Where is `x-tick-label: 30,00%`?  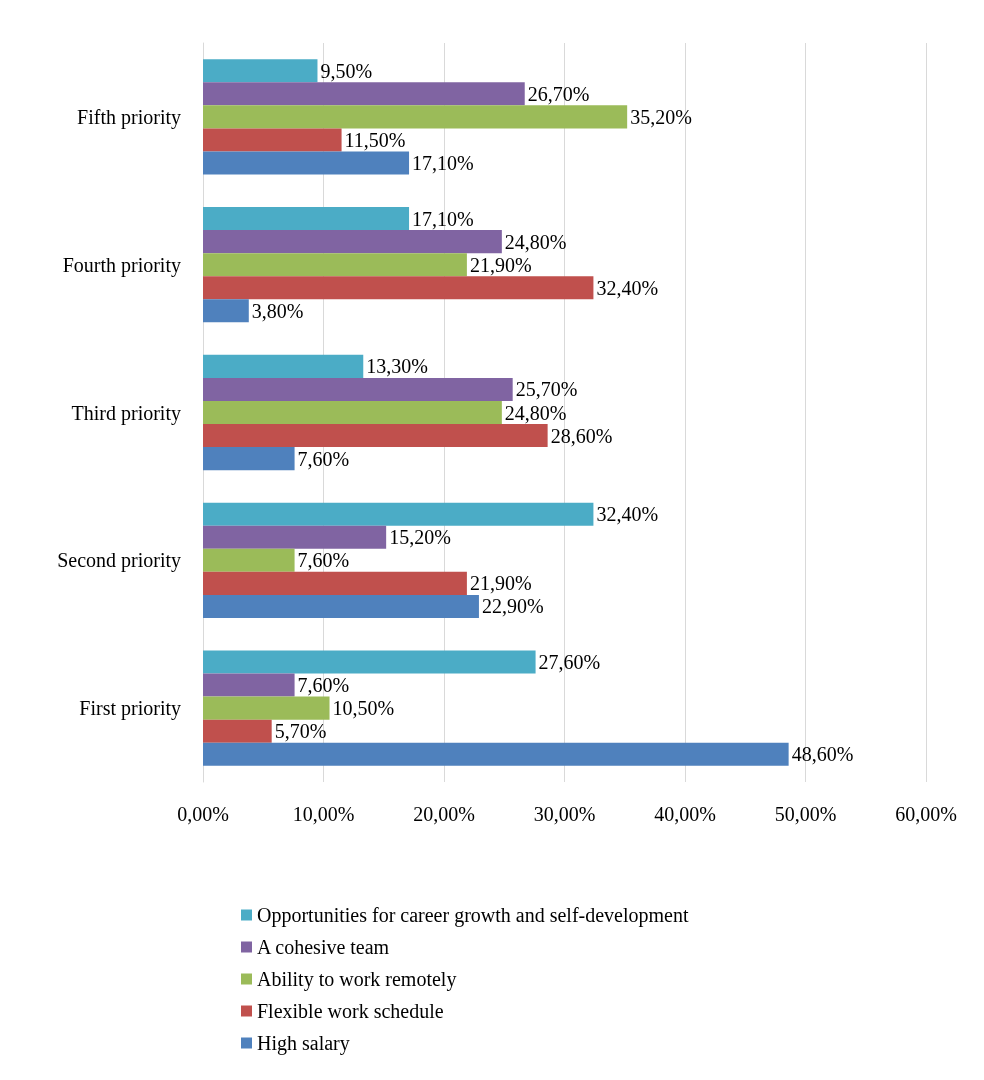
x-tick-label: 30,00% is located at coordinates (564, 814).